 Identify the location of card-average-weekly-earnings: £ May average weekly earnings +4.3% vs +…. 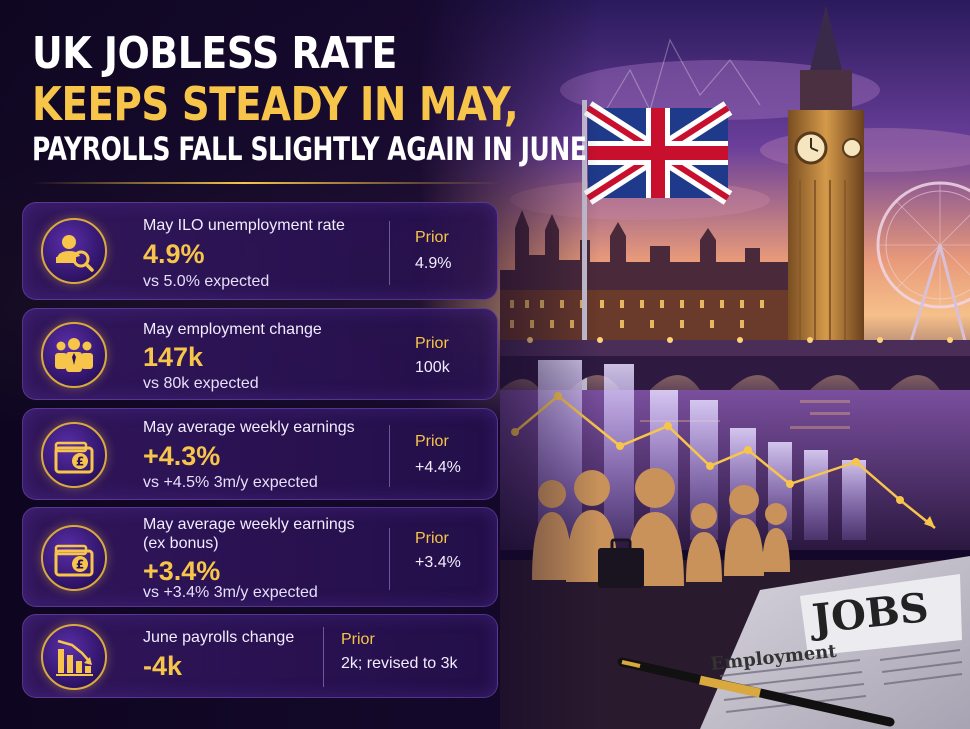
(260, 454).